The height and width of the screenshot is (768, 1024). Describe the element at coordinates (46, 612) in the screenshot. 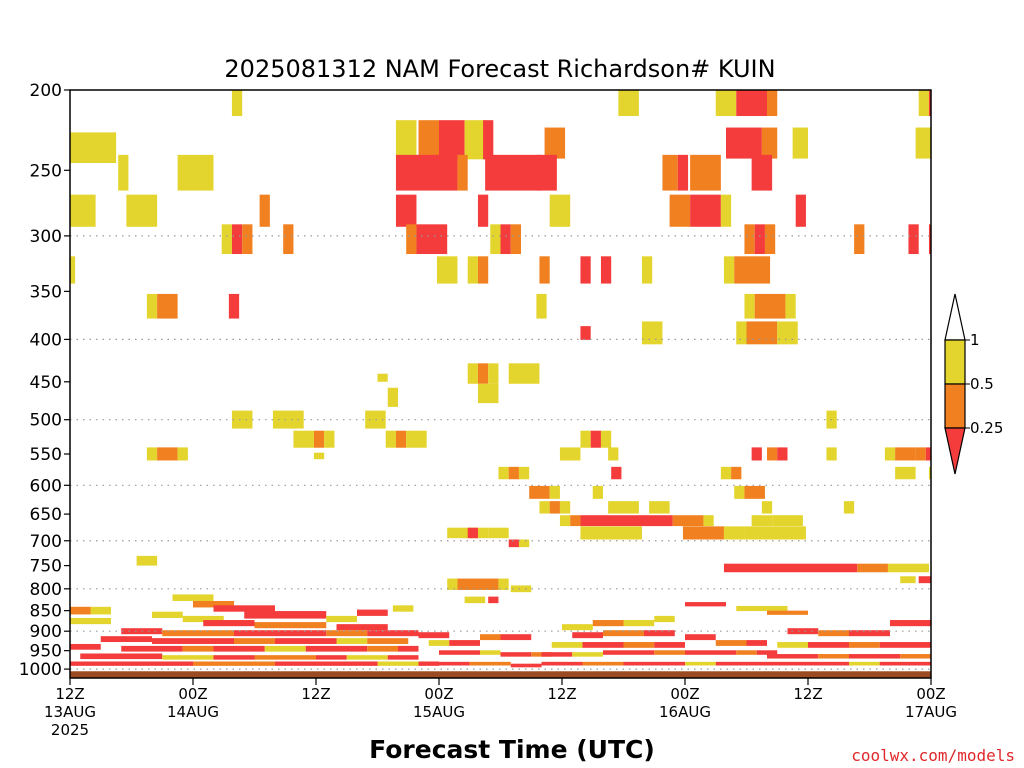

I see `y-tick-label: 850` at that location.